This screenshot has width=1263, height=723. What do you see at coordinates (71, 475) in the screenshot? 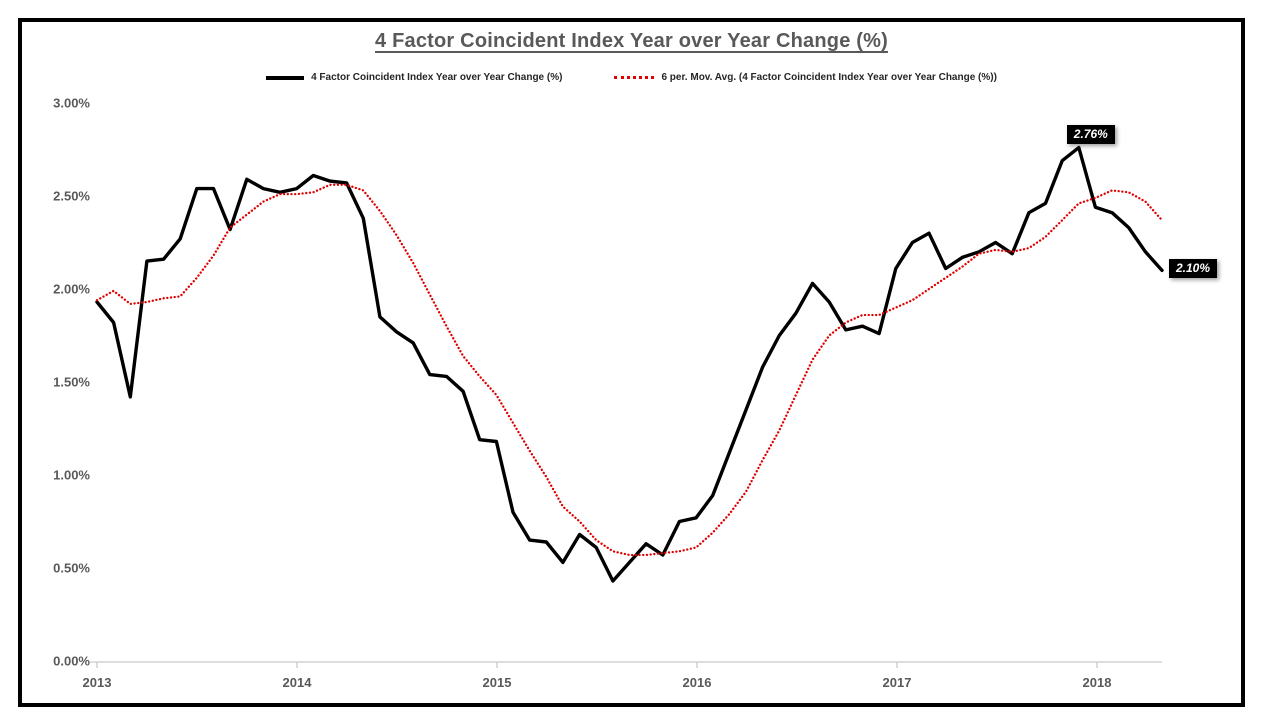
I see `y-axis-label: 1.00%` at bounding box center [71, 475].